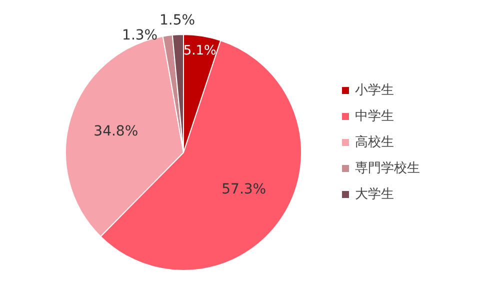 This screenshot has width=480, height=288. What do you see at coordinates (199, 51) in the screenshot?
I see `data-label: 5.1%` at bounding box center [199, 51].